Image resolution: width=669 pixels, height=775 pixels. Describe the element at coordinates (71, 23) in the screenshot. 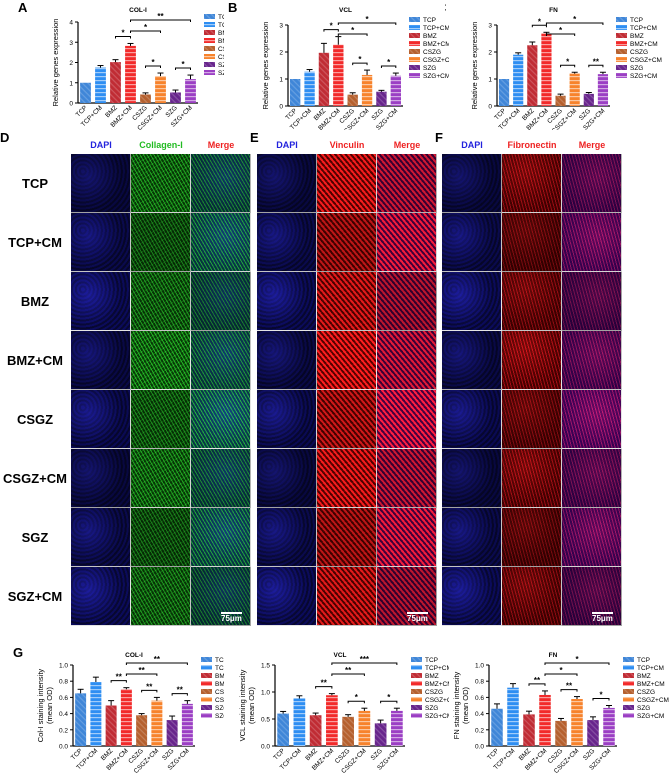

I see `y-tick-label: 4` at that location.